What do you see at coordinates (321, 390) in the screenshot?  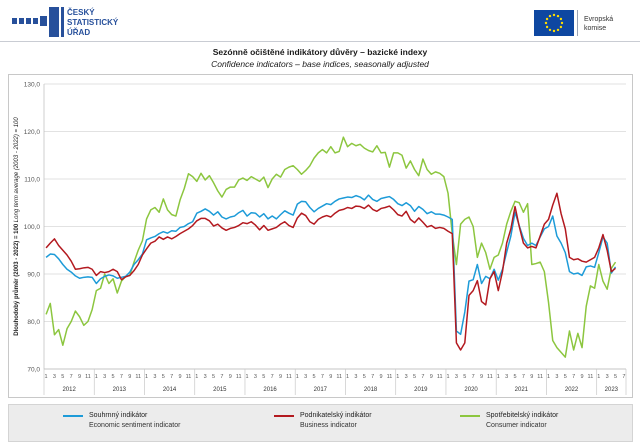 I see `x-year-label: 2017` at bounding box center [321, 390].